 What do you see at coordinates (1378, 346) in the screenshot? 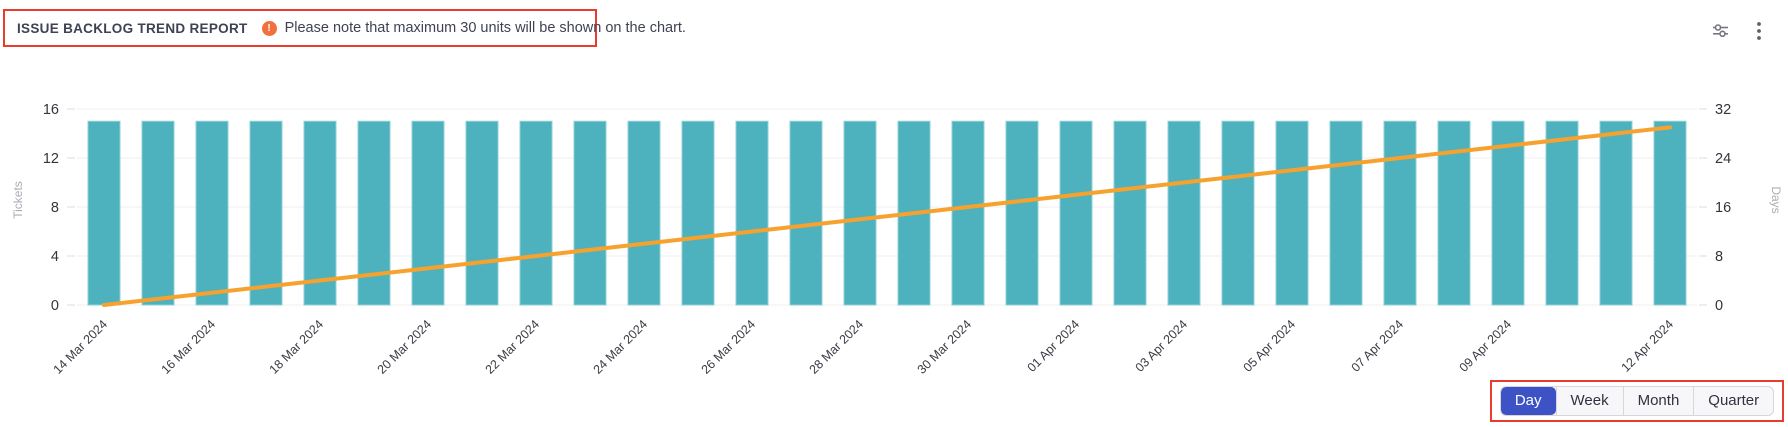
I see `x-axis-date-label: 07 Apr 2024` at bounding box center [1378, 346].